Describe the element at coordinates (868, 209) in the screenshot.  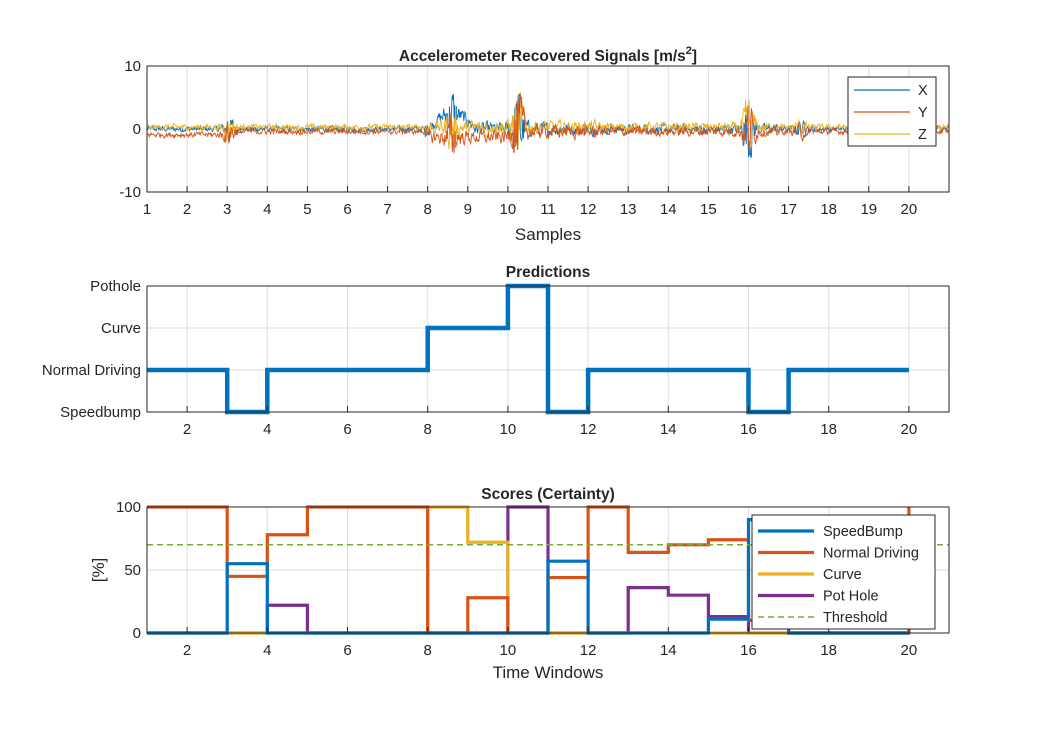
I see `tick-label-x: 19` at that location.